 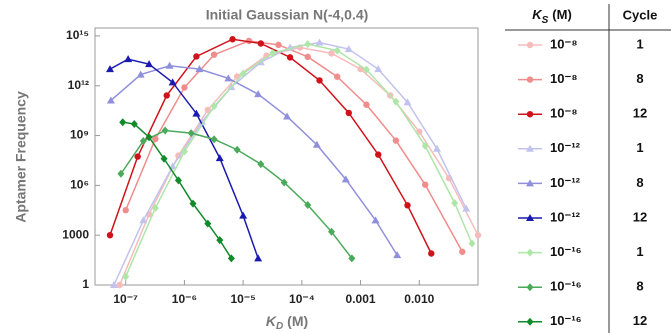 What do you see at coordinates (563, 43) in the screenshot?
I see `legend-ks: 10⁻⁸` at bounding box center [563, 43].